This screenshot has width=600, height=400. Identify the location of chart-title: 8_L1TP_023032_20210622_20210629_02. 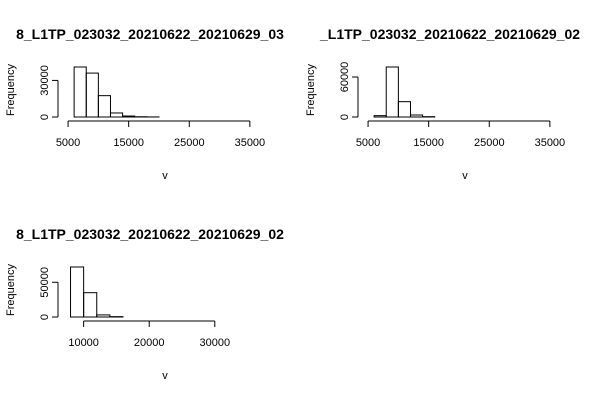
(150, 234).